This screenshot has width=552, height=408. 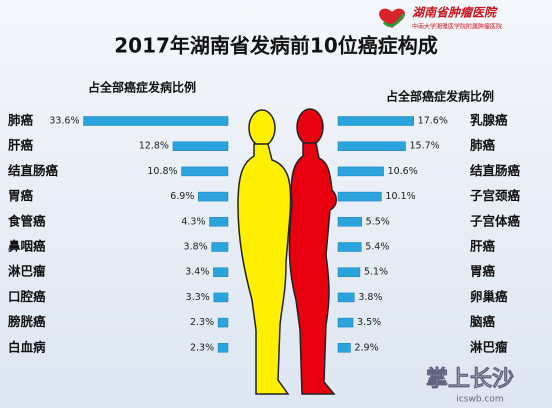 I want to click on value-label: 10.8%, so click(x=162, y=171).